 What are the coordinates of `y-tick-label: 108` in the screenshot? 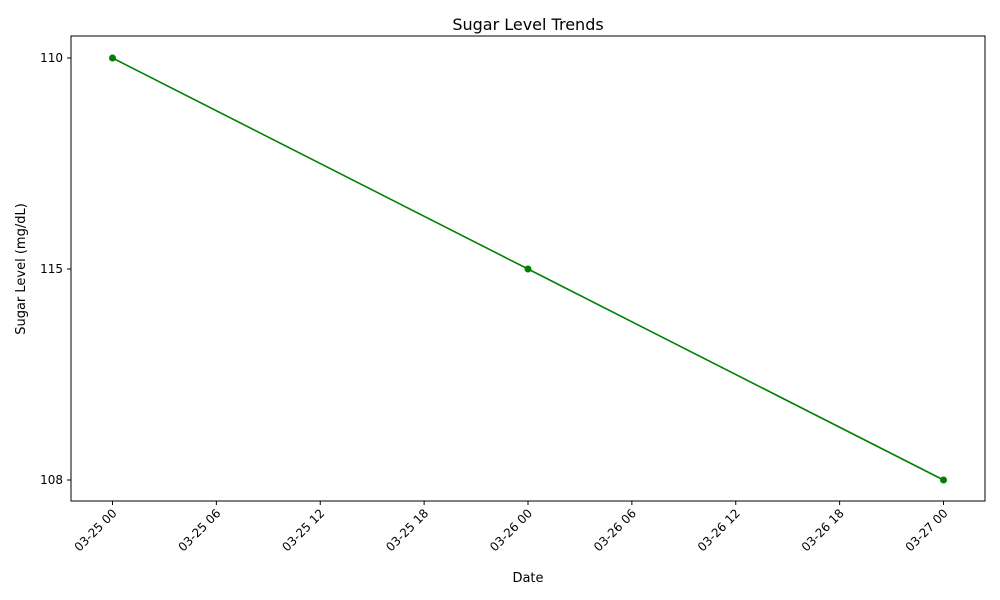 It's located at (51, 480).